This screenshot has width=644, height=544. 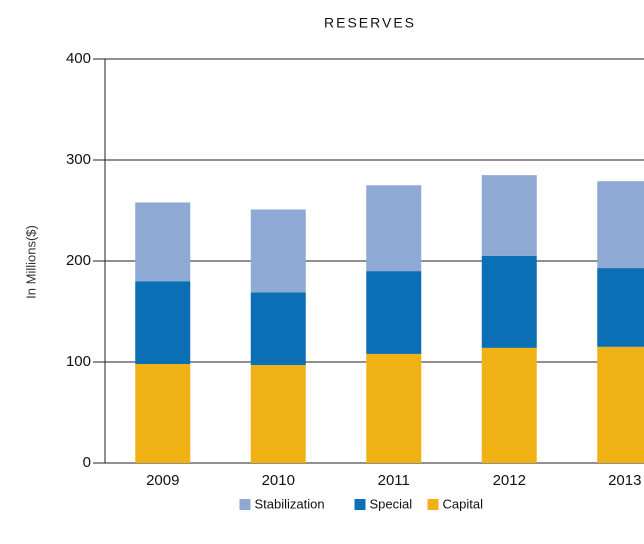 I want to click on y-tick-label: 300, so click(x=78, y=159).